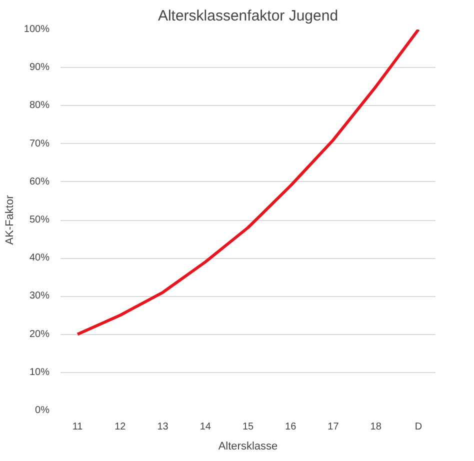 The height and width of the screenshot is (461, 474). I want to click on x-tick-label: 18, so click(376, 427).